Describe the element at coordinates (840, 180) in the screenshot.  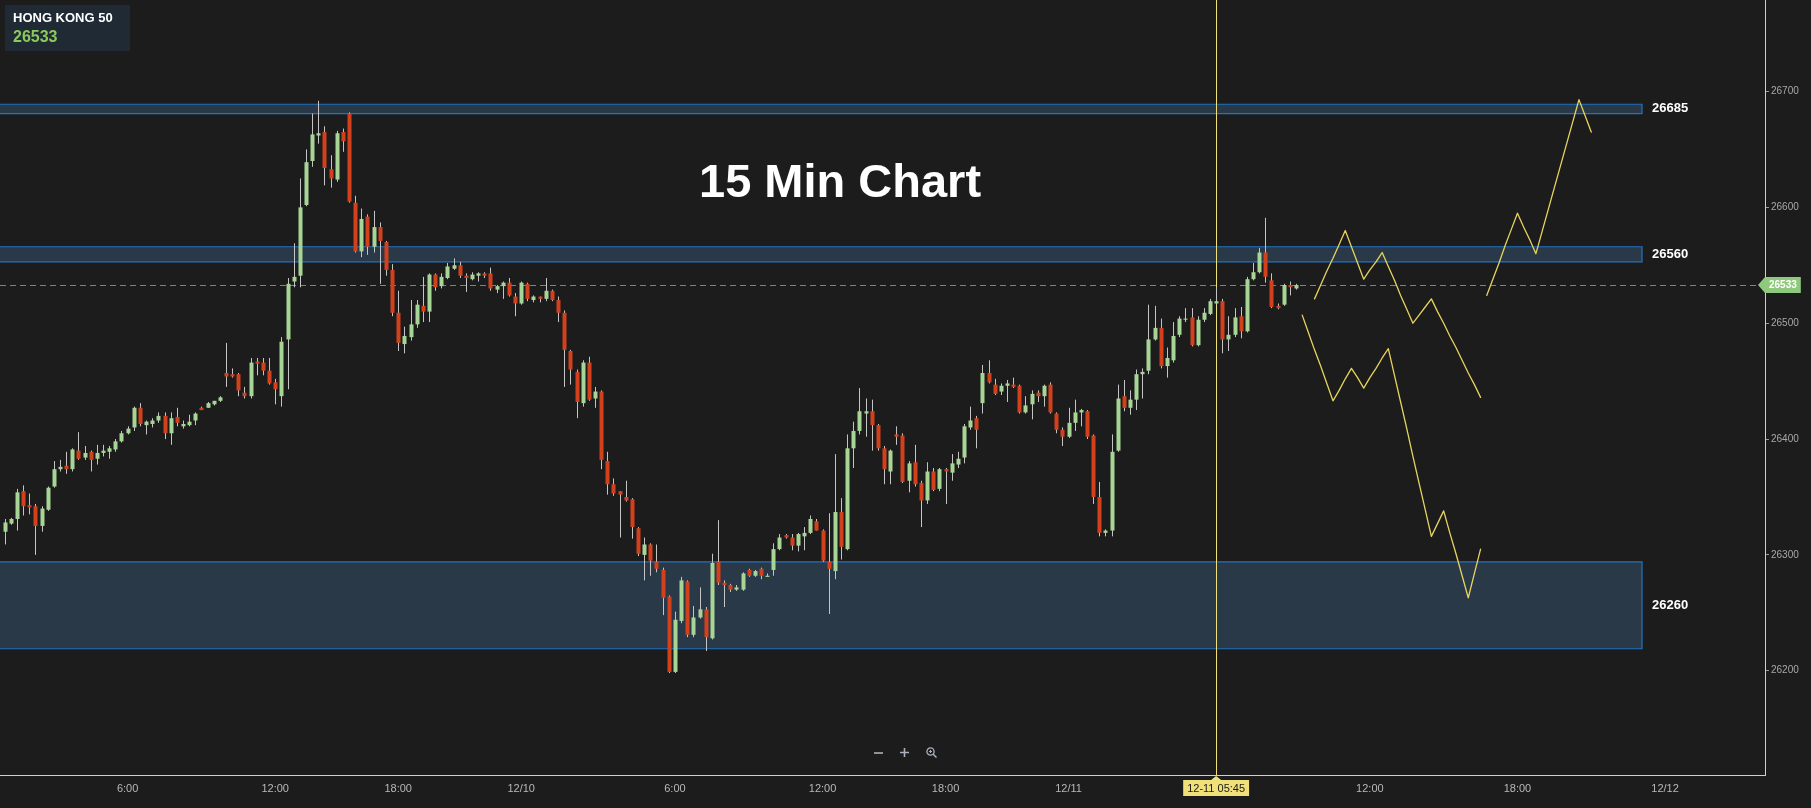
I see `annotation: 15 Min Chart` at that location.